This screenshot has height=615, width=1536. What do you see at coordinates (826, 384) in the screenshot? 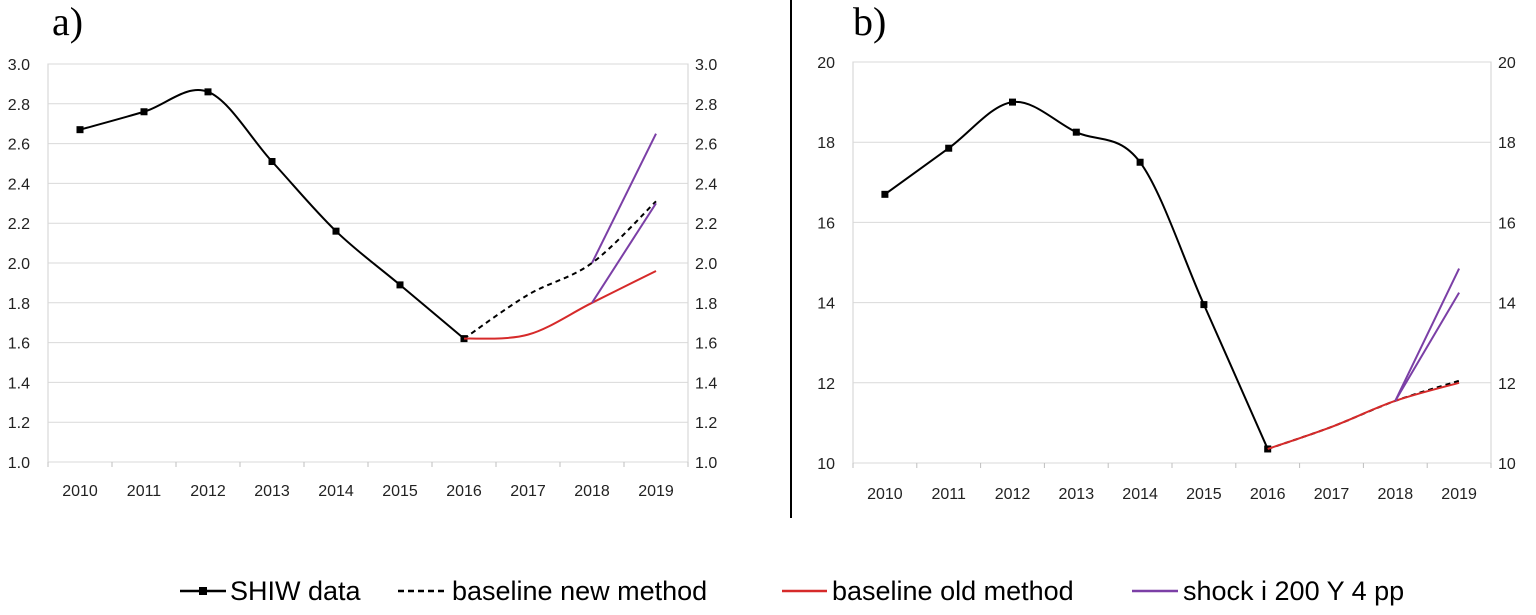
I see `y-tick-label-left: 12` at bounding box center [826, 384].